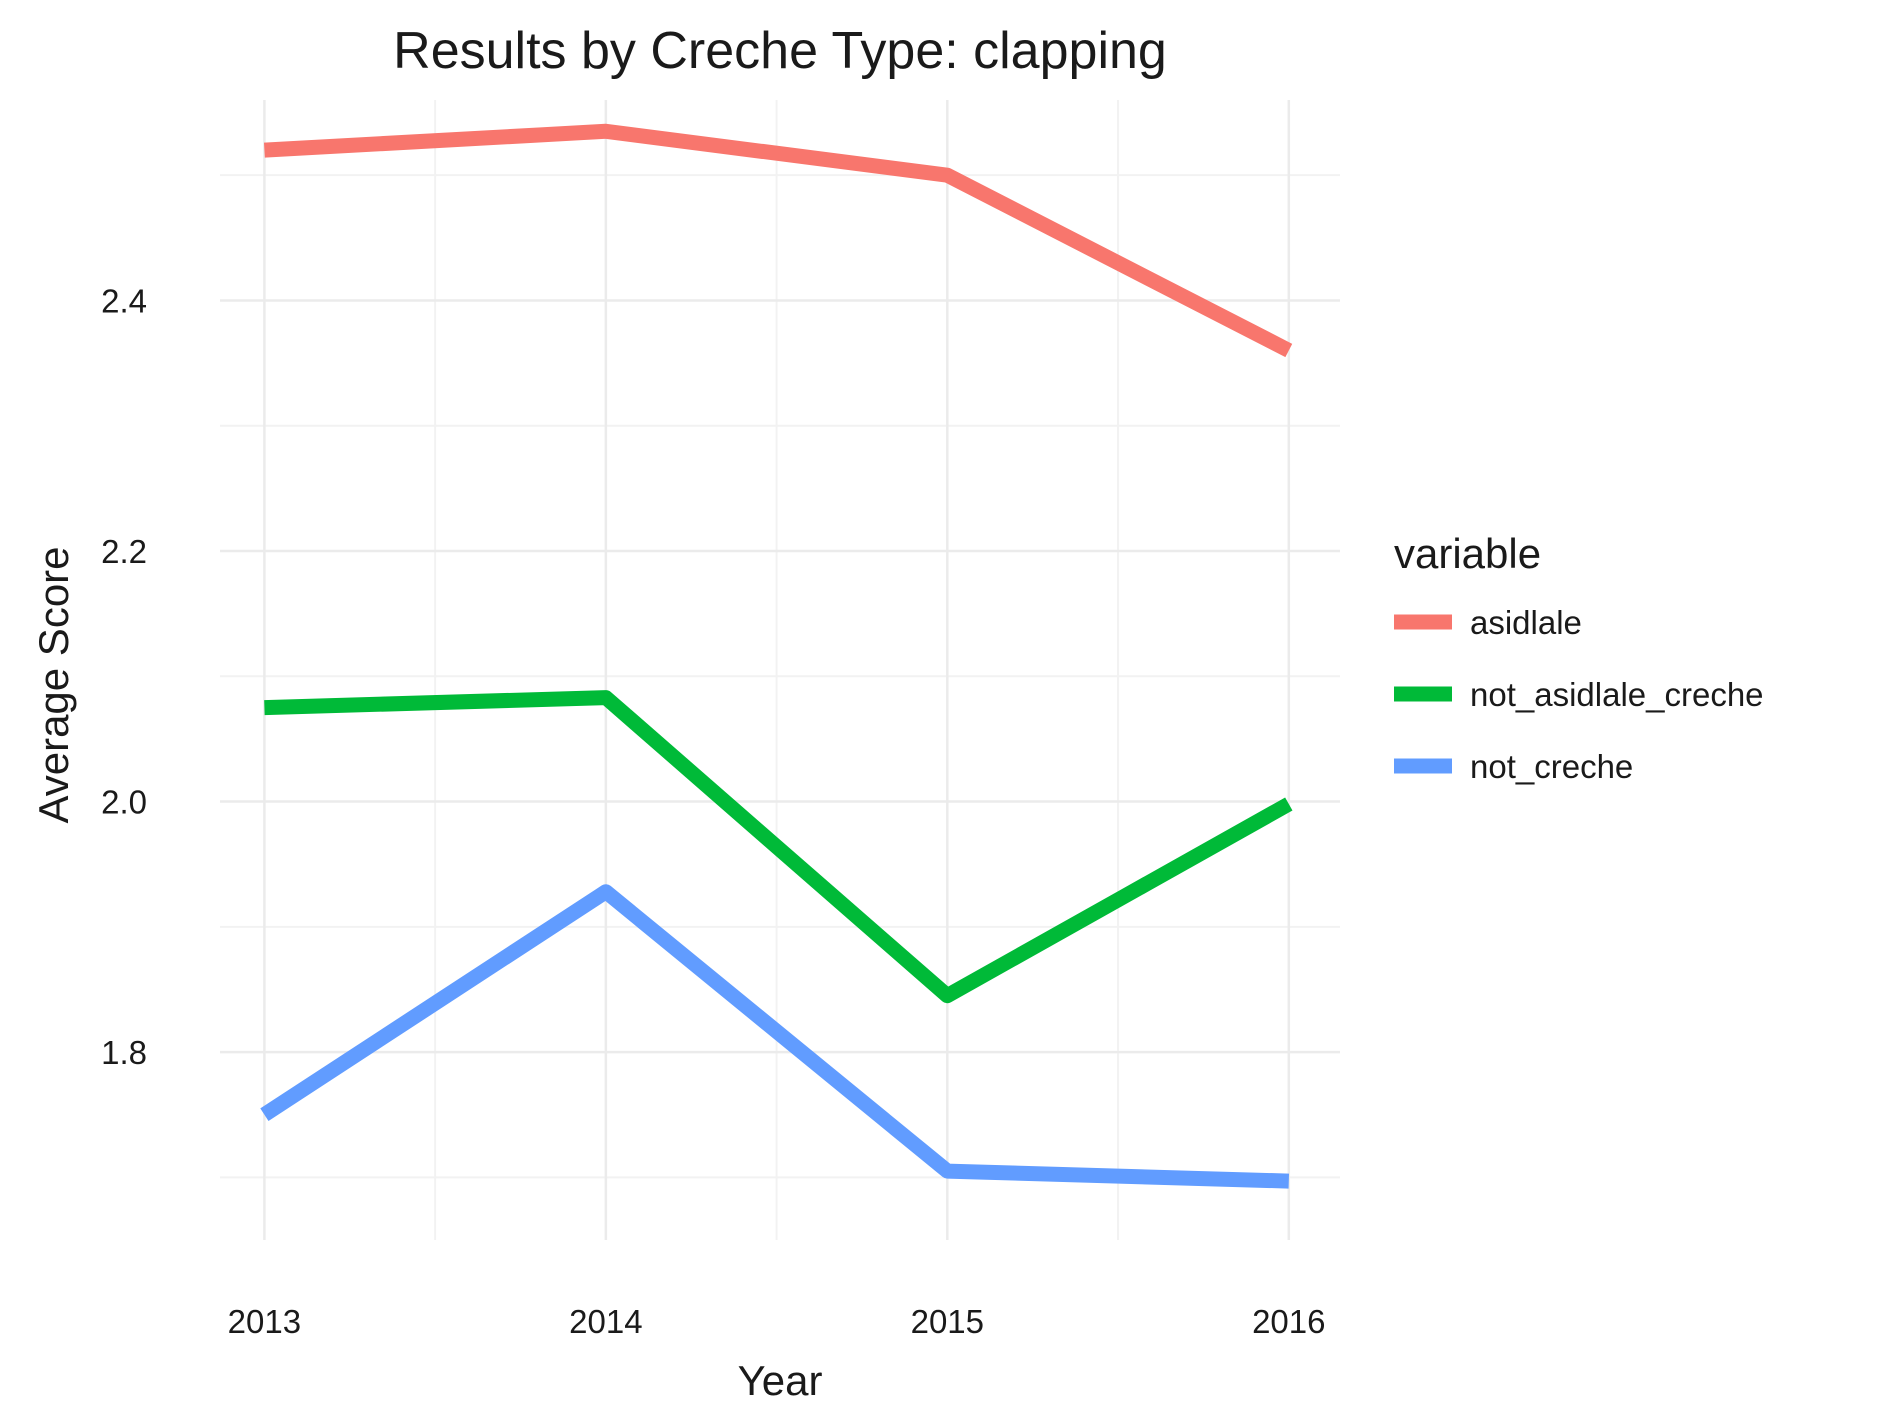  I want to click on x-tick-label: 2016, so click(1288, 1321).